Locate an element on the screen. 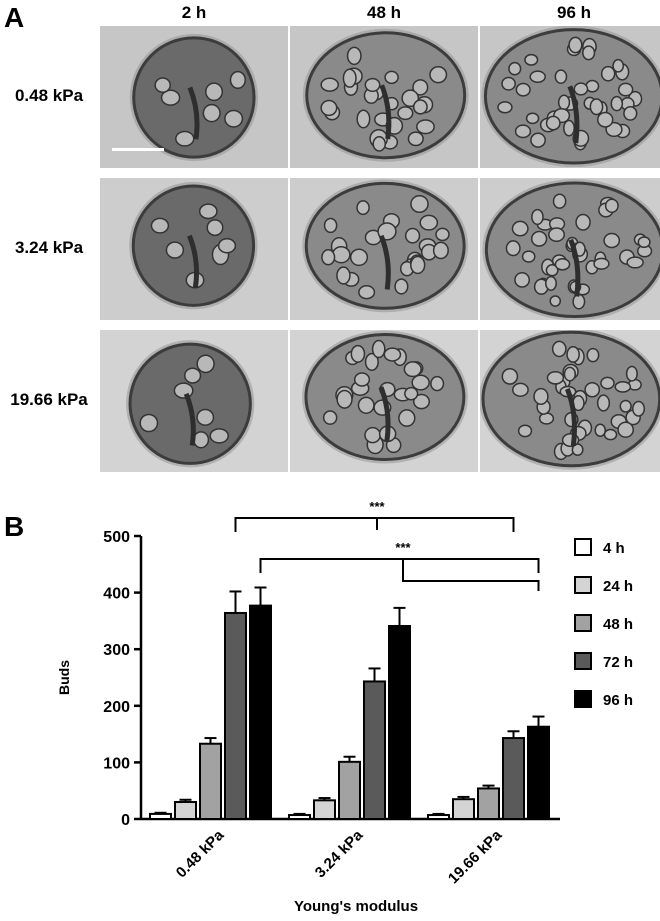 The height and width of the screenshot is (921, 660). legend-label: 24 h is located at coordinates (618, 586).